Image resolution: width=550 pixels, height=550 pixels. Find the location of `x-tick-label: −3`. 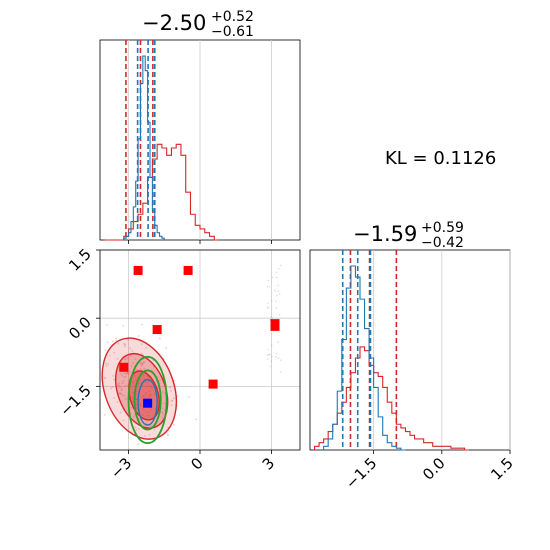

x-tick-label: −3 is located at coordinates (121, 468).